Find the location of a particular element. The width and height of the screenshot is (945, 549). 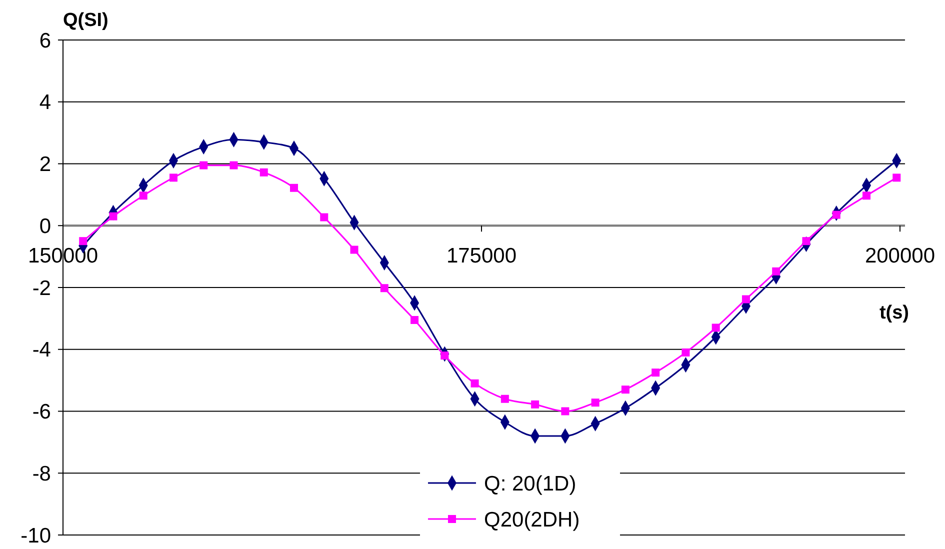

y-tick-label: 4 is located at coordinates (45, 102).